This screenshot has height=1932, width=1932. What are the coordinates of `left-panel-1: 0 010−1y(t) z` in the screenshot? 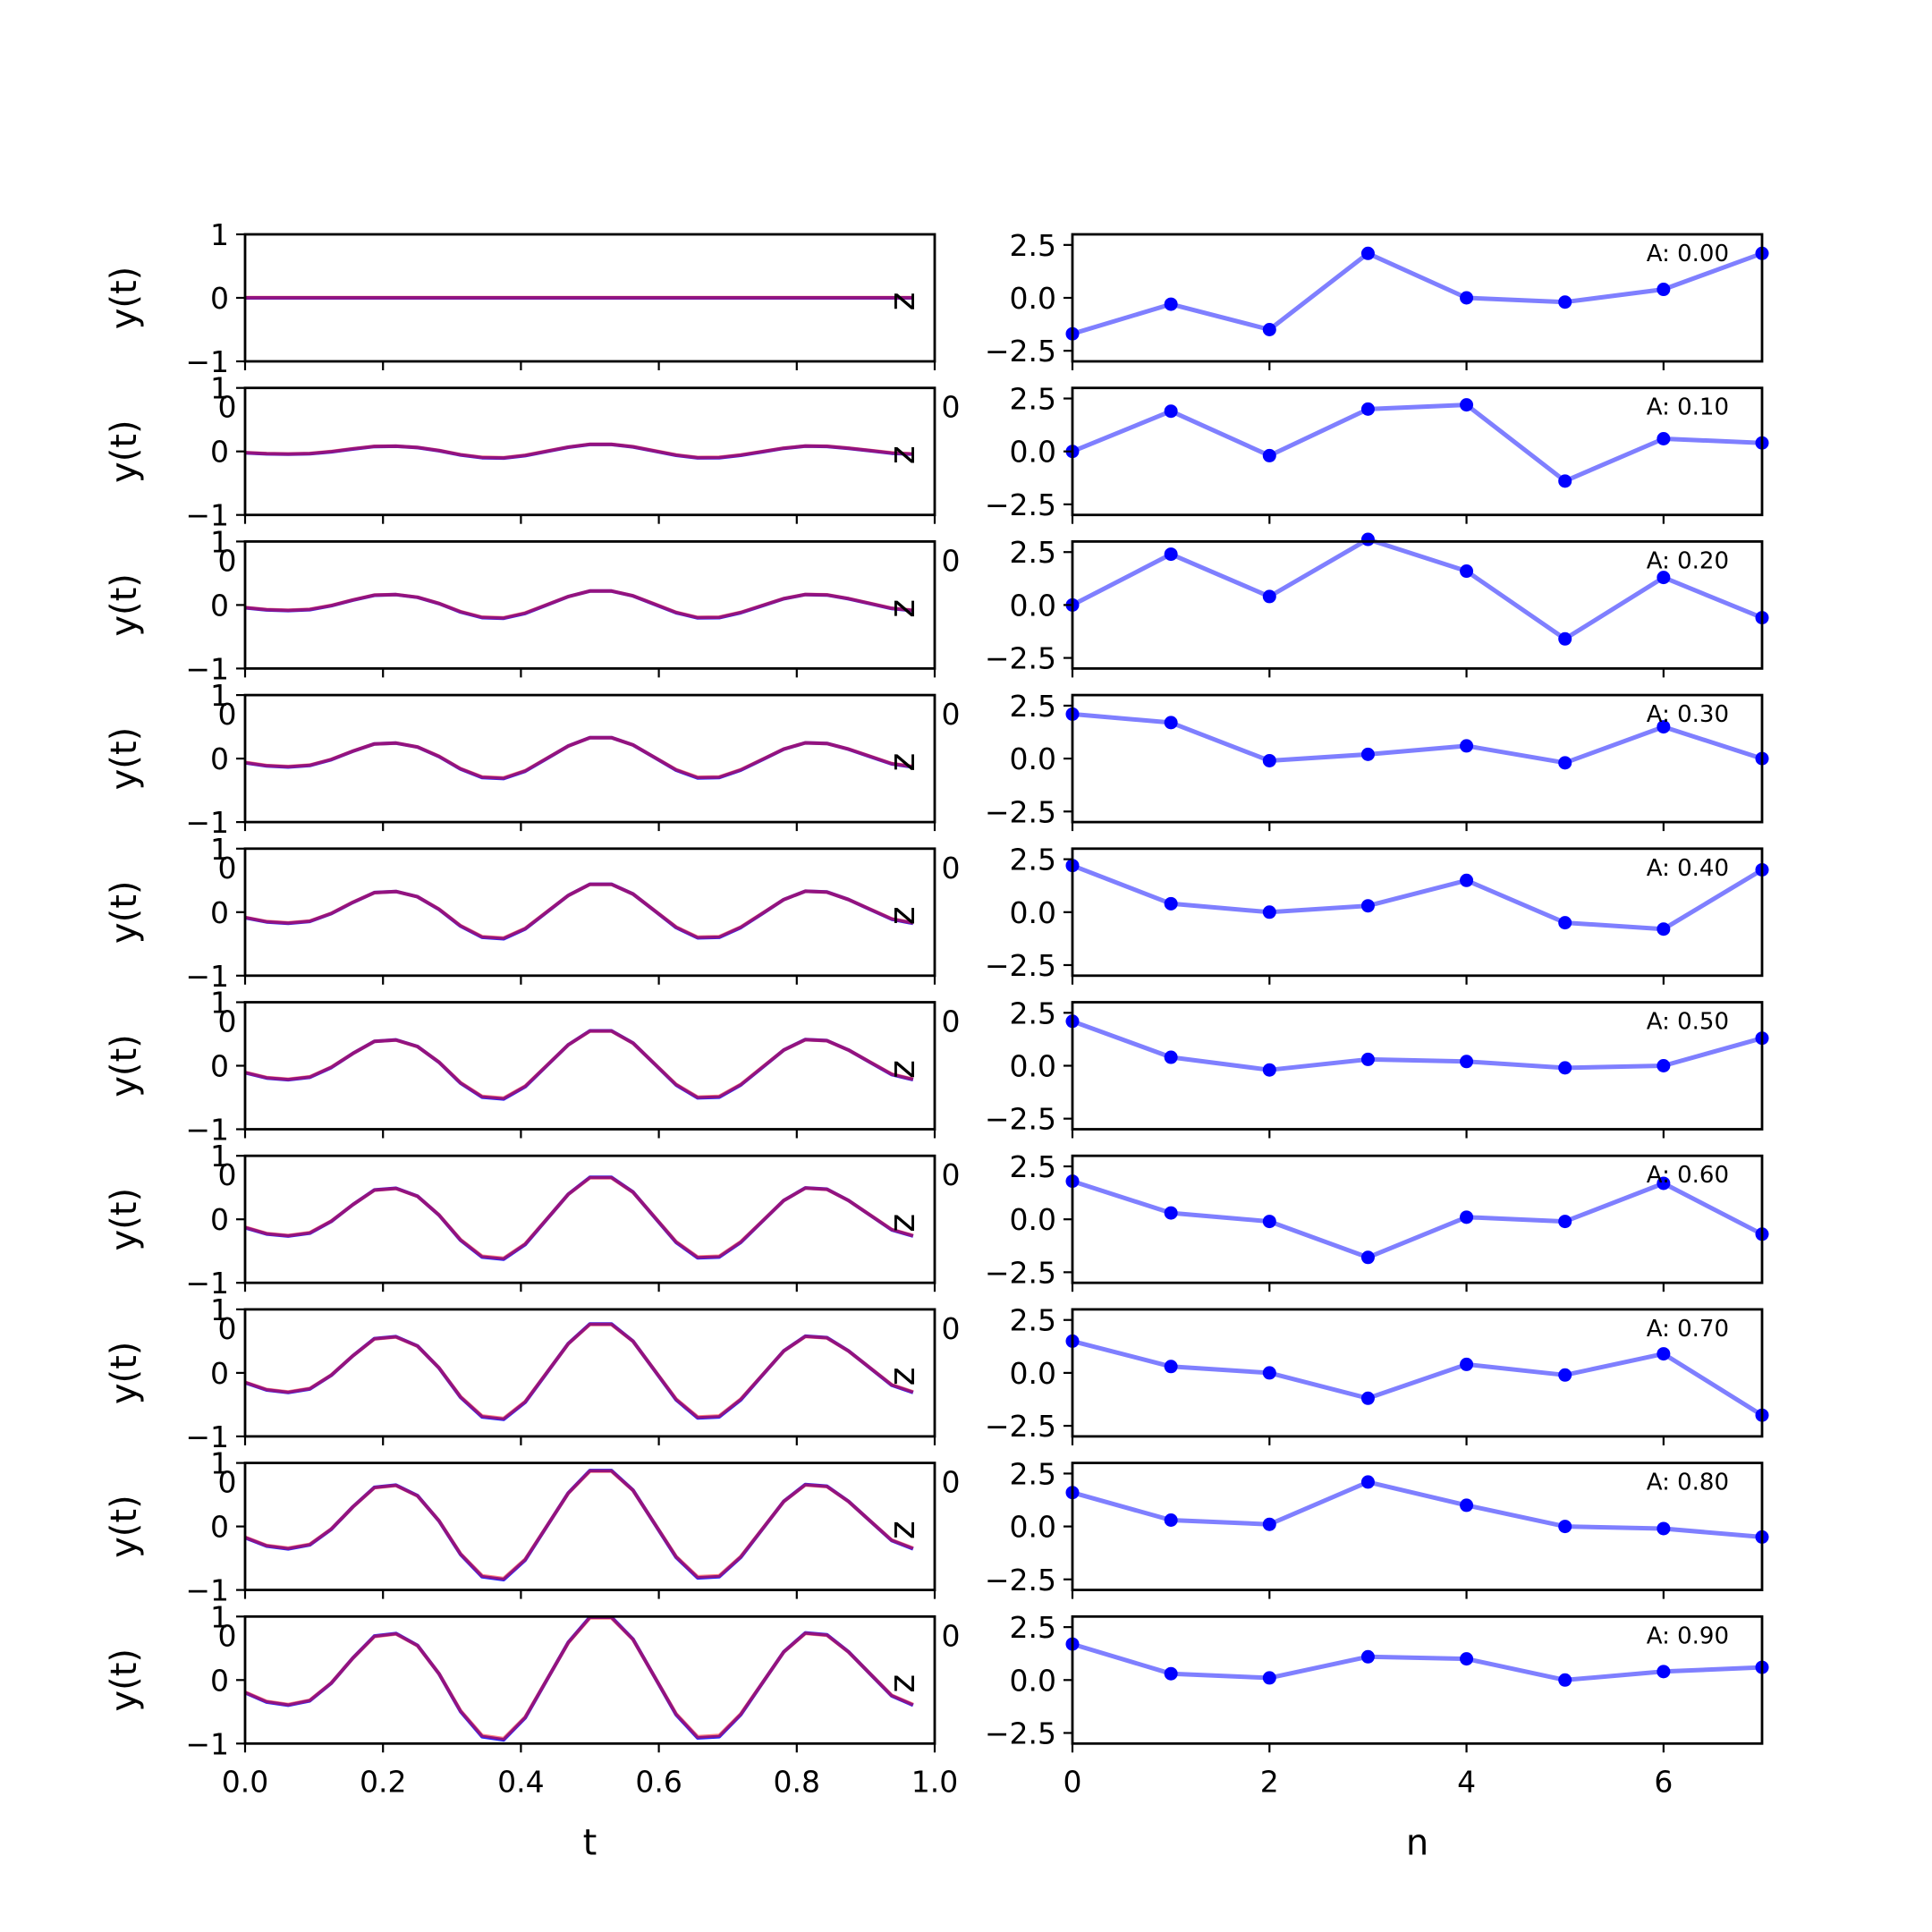 It's located at (532, 452).